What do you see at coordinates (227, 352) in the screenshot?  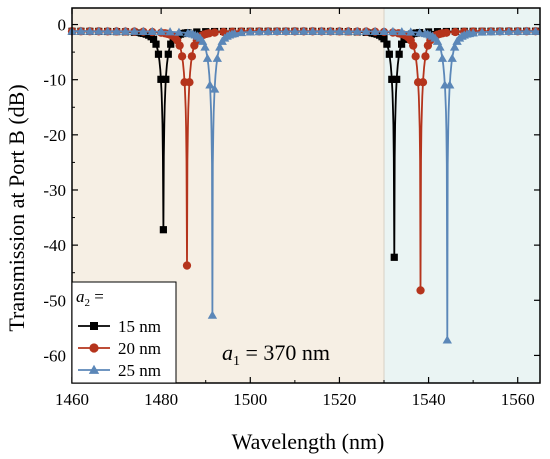 I see `annotation-a1-symbol: a` at bounding box center [227, 352].